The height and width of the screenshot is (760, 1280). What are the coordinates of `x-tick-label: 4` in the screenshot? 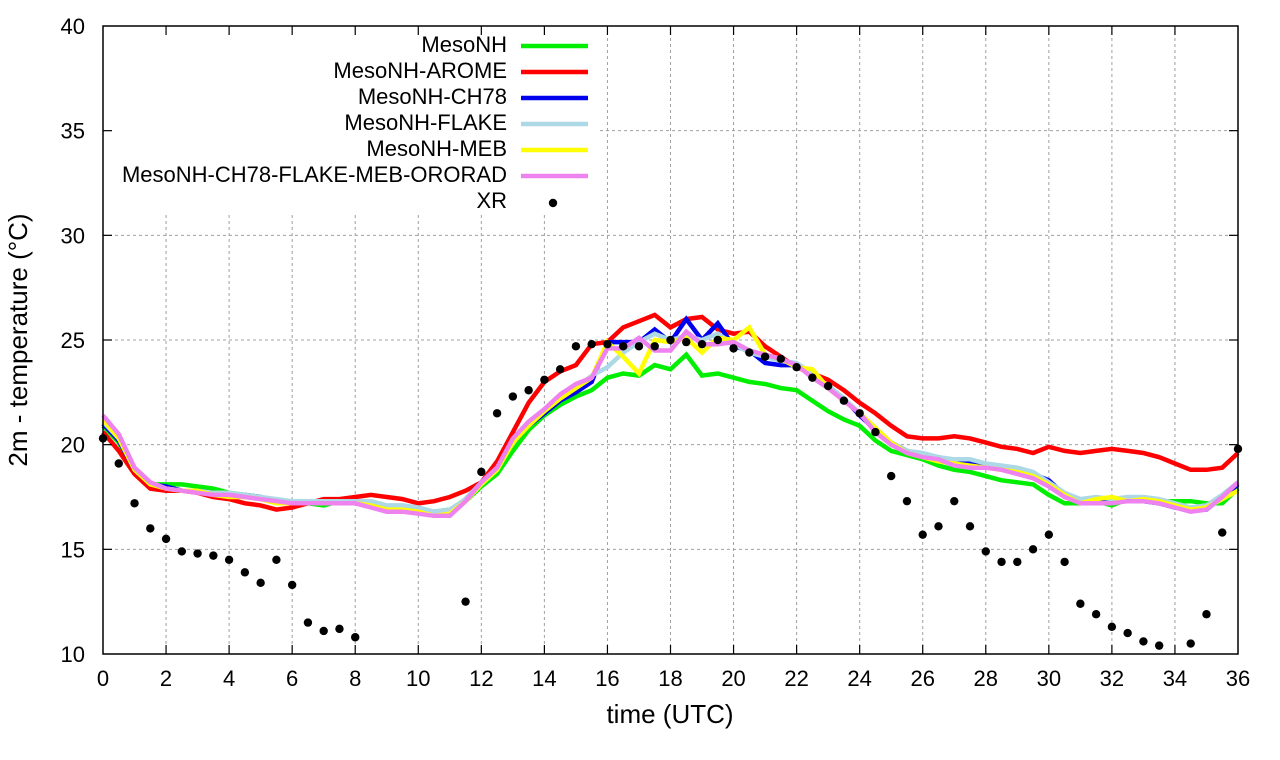 It's located at (229, 678).